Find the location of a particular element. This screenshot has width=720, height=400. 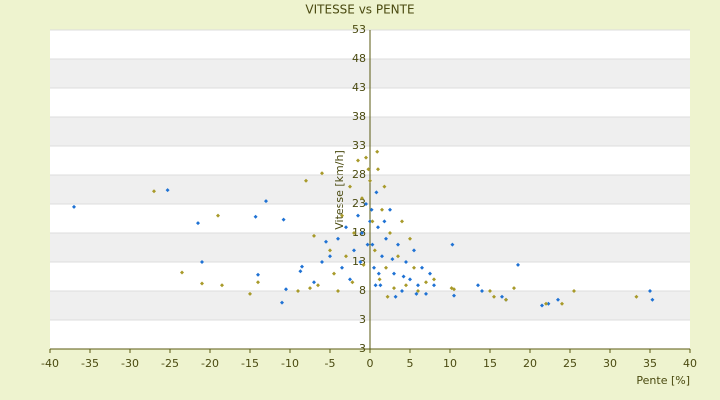

x-tick-label: 0 is located at coordinates (370, 363).